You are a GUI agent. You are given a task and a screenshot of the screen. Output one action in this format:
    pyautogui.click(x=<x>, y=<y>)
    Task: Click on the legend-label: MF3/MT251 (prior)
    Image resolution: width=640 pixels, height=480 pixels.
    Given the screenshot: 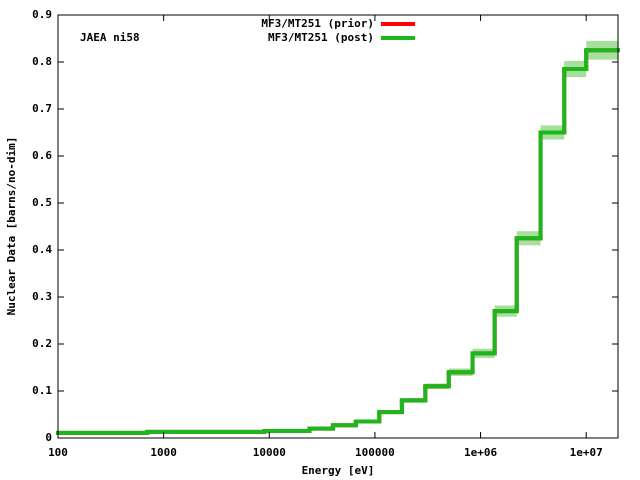 What is the action you would take?
    pyautogui.click(x=317, y=23)
    